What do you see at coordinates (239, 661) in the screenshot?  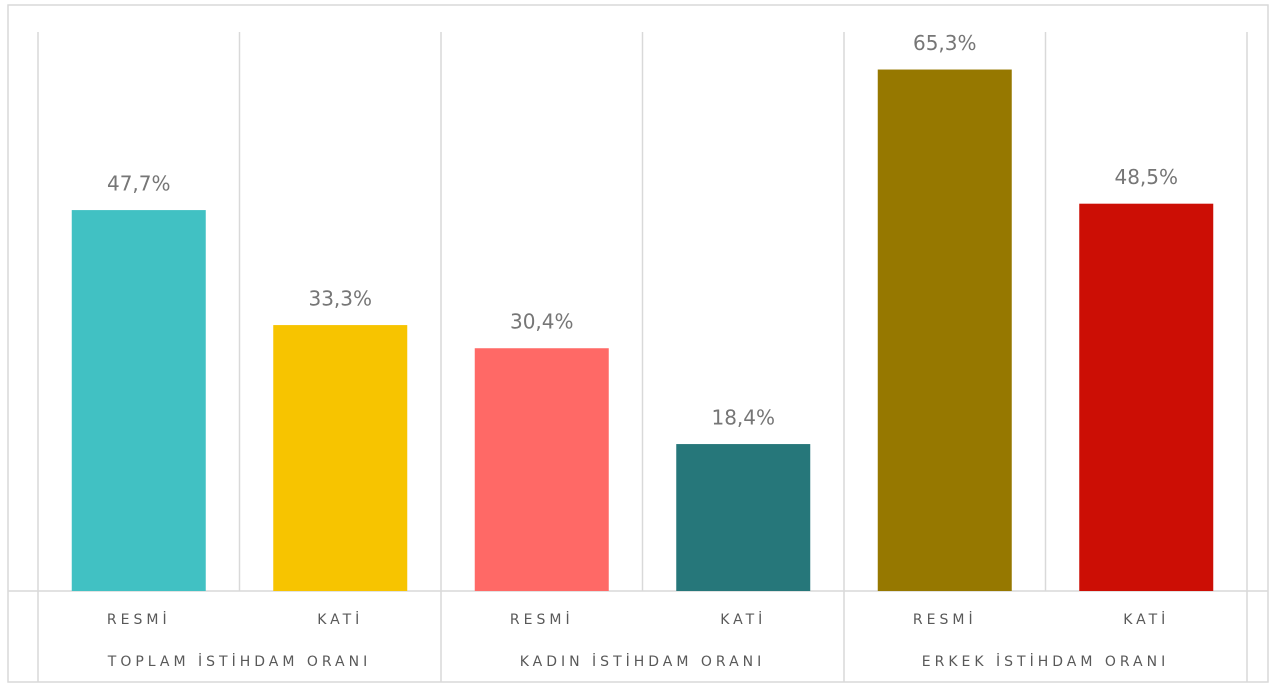 I see `group-label: TOPLAM İSTİHDAM ORANI` at bounding box center [239, 661].